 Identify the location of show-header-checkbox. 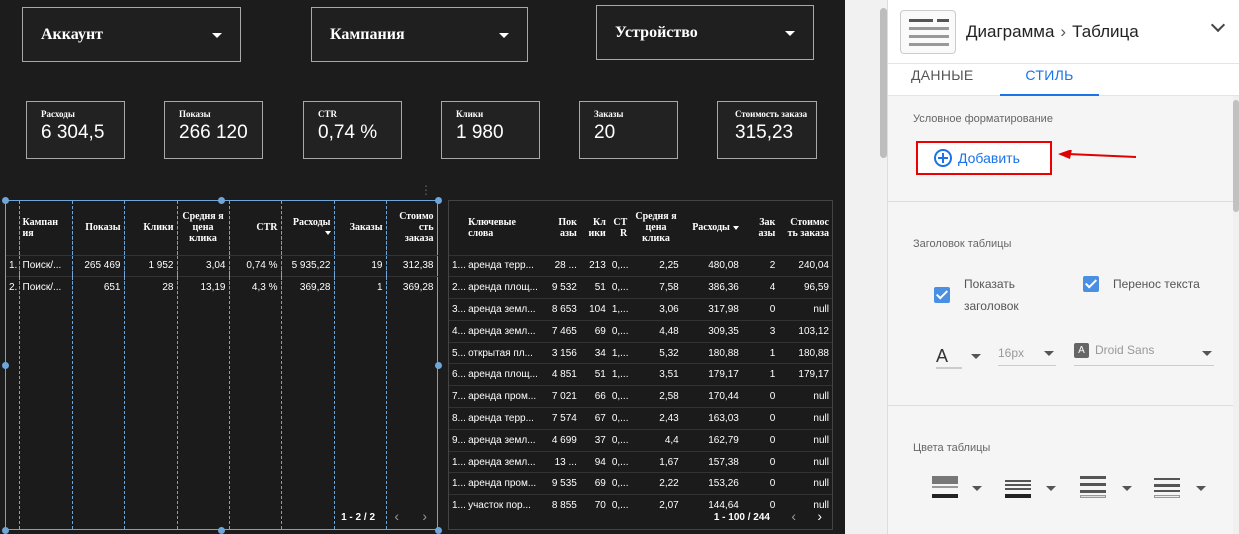
(942, 295).